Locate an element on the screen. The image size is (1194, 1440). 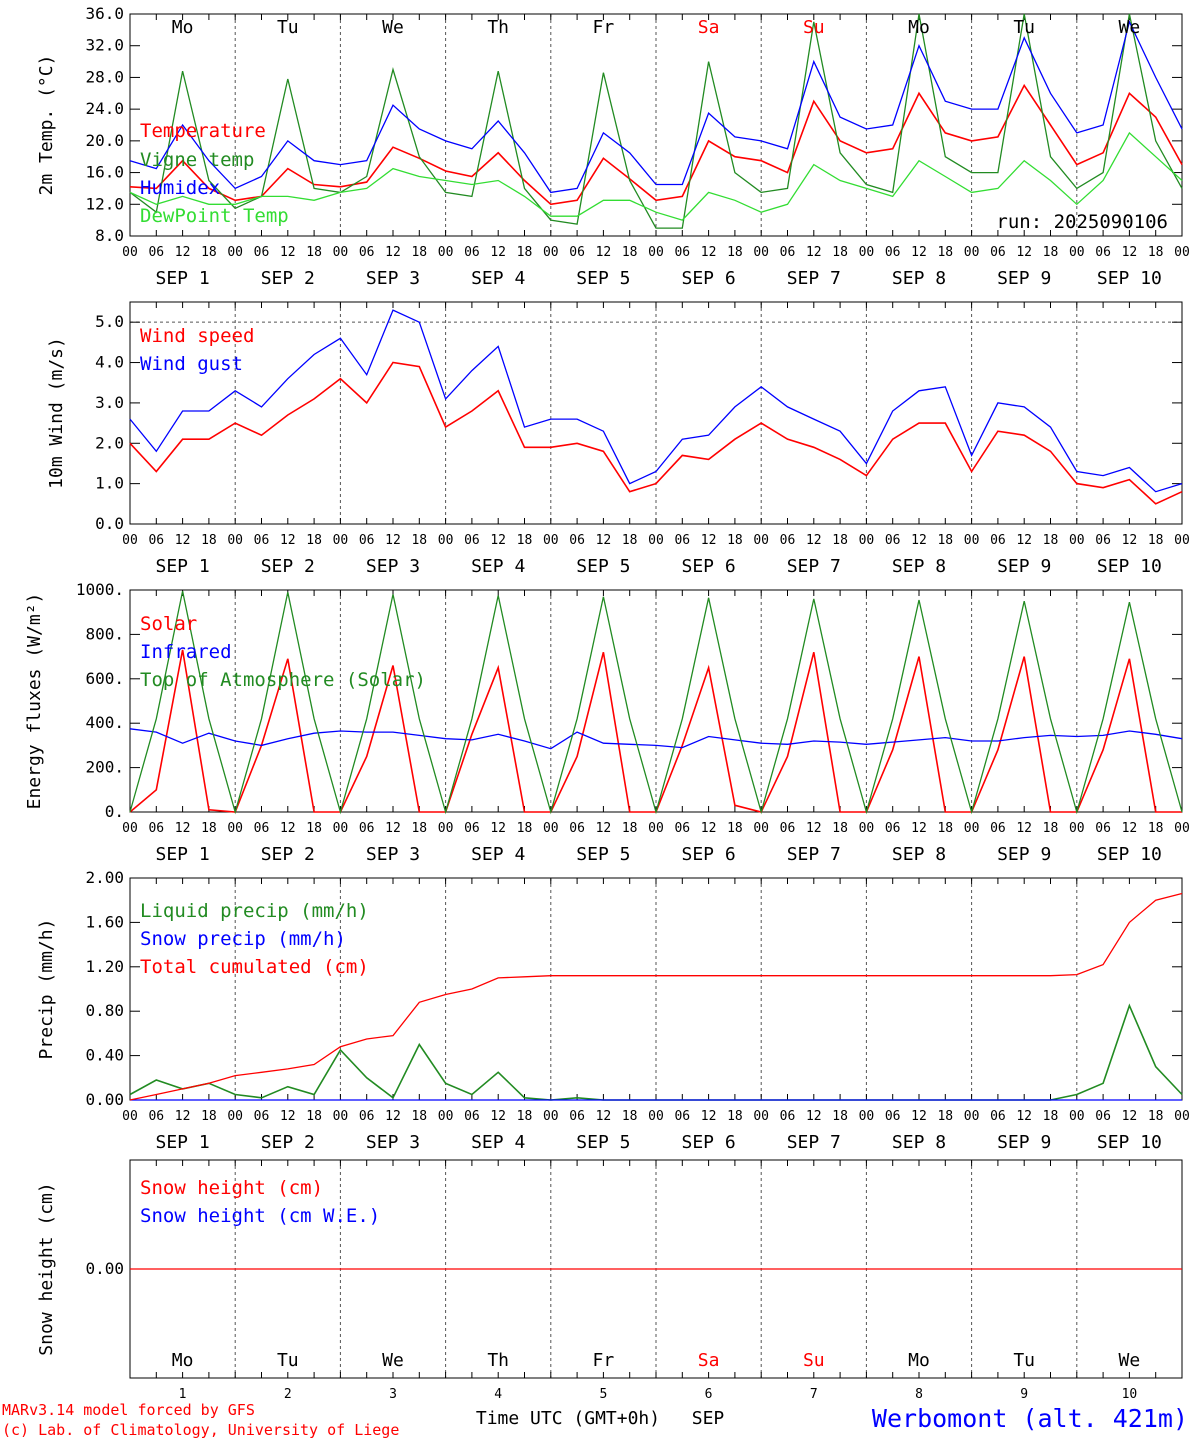
y-tick-label: 36.0 is located at coordinates (104, 13).